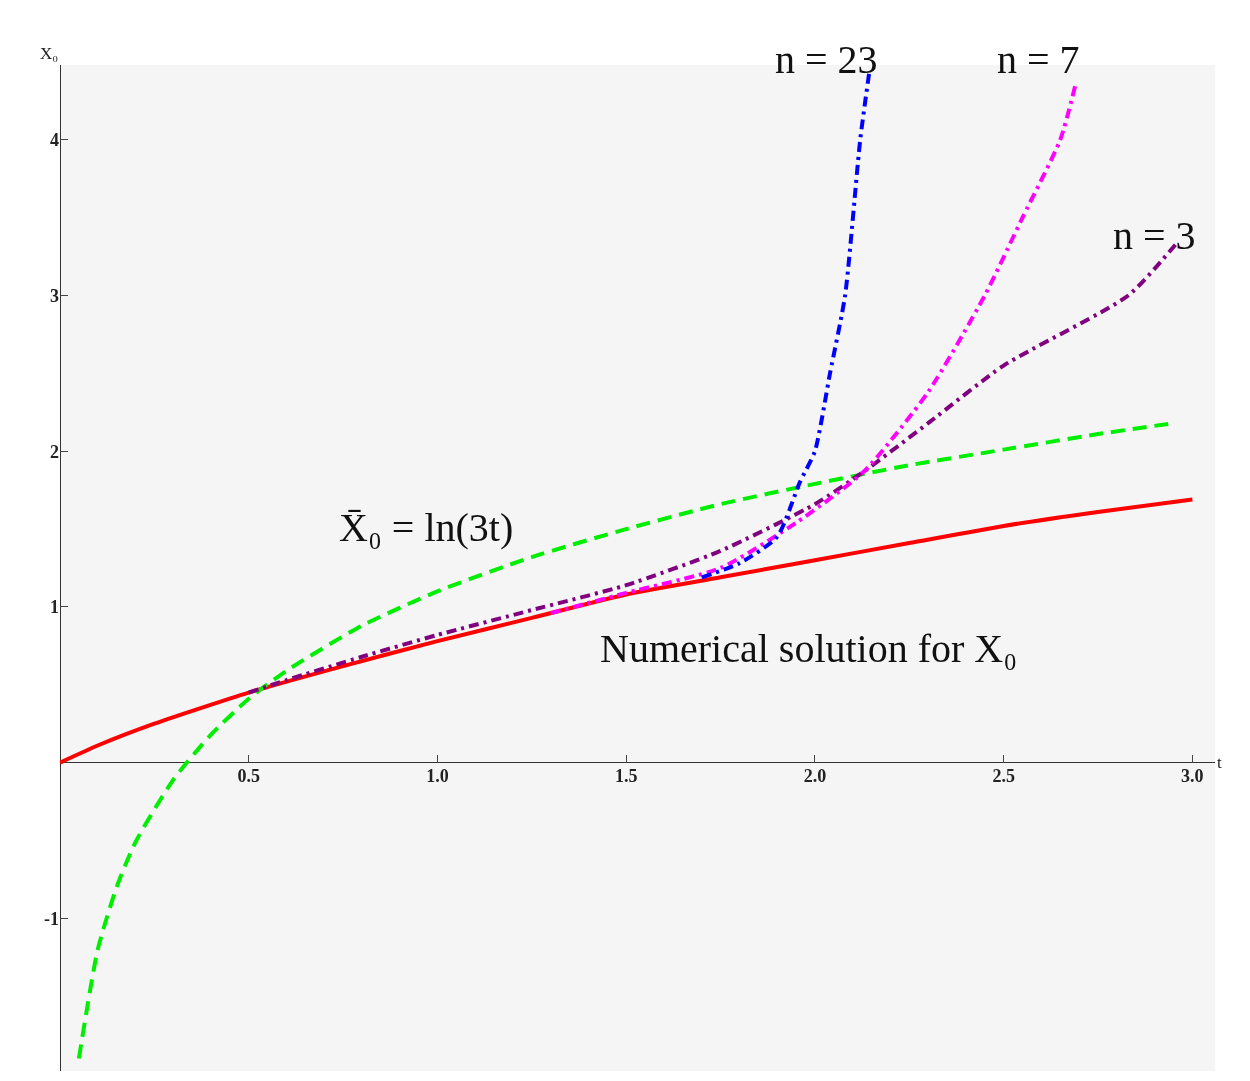  Describe the element at coordinates (49, 53) in the screenshot. I see `y-axis-title: X₀` at that location.